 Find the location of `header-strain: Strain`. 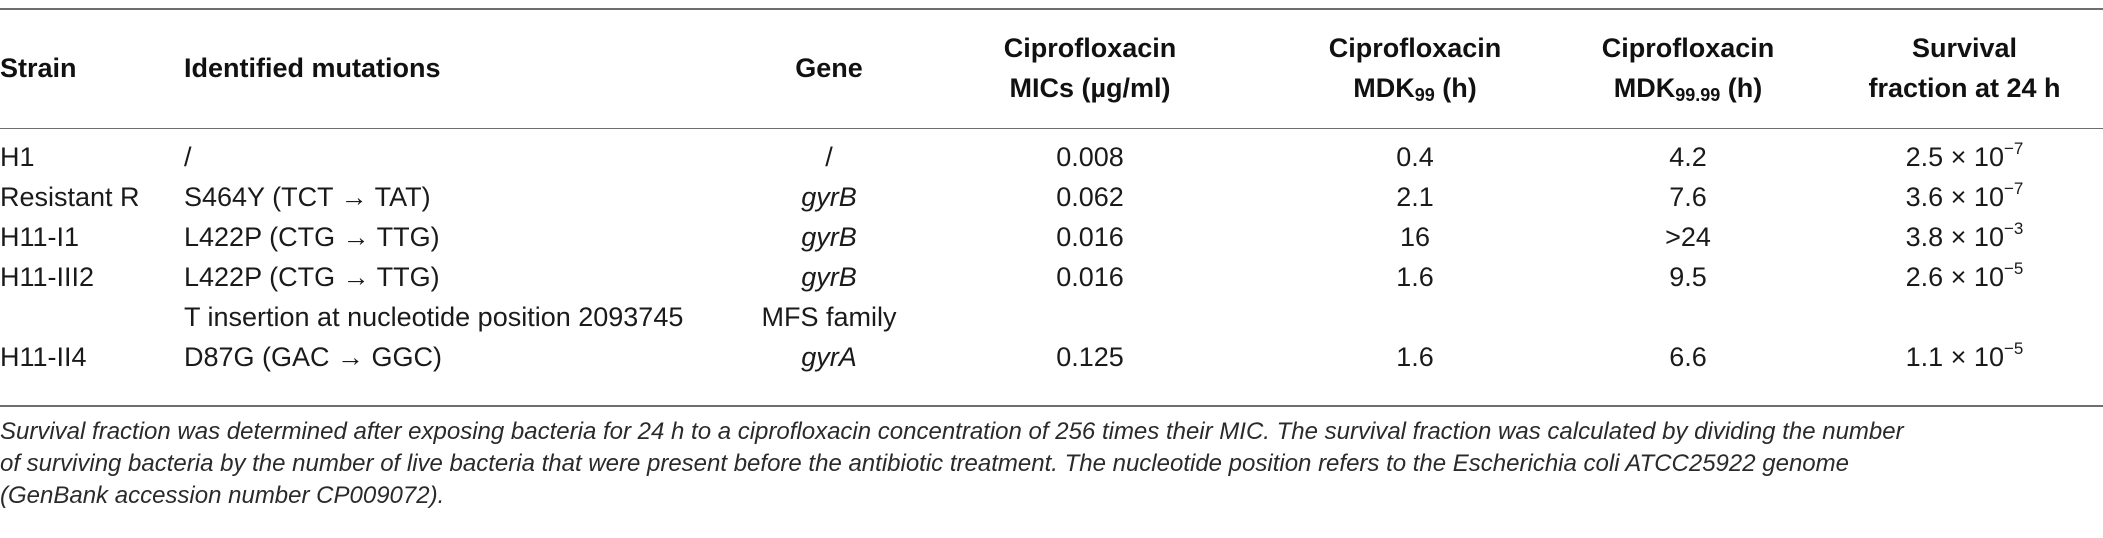

header-strain: Strain is located at coordinates (38, 68).